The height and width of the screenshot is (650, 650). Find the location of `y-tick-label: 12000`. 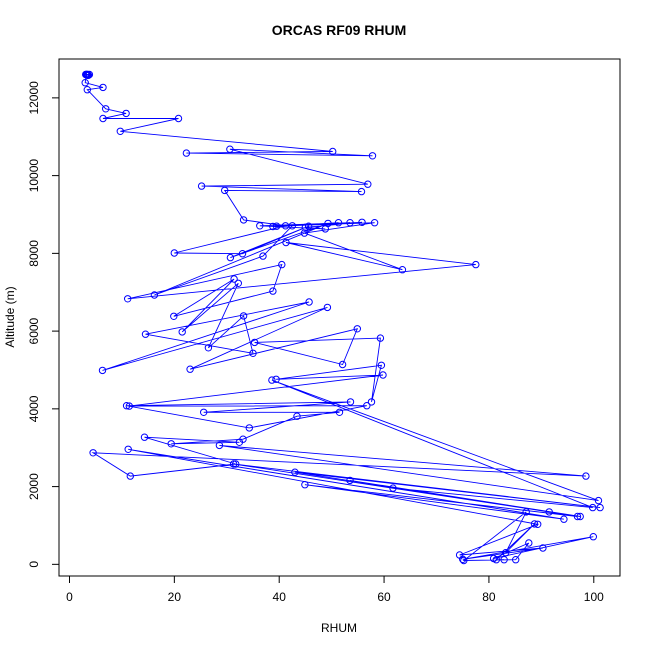

y-tick-label: 12000 is located at coordinates (34, 98).